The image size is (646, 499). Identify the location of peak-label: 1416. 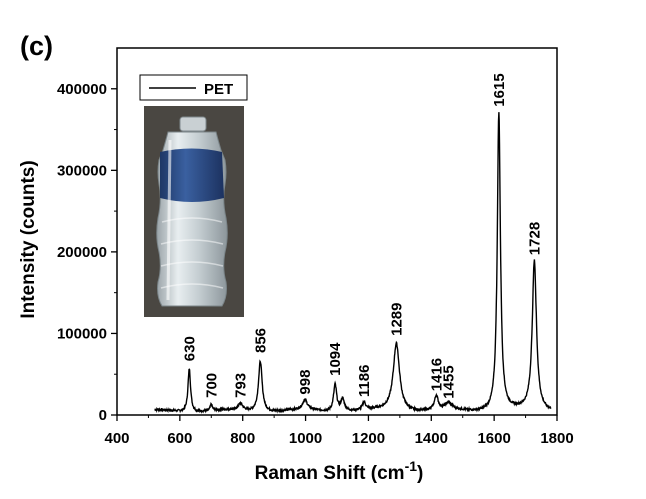
(436, 374).